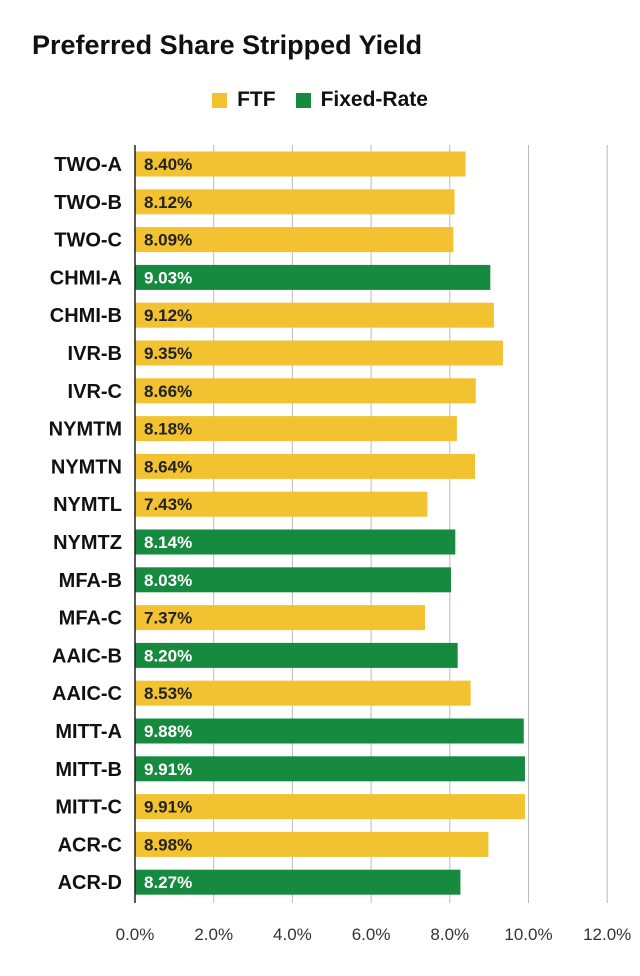 Image resolution: width=640 pixels, height=976 pixels. I want to click on category-label: IVR-B, so click(95, 354).